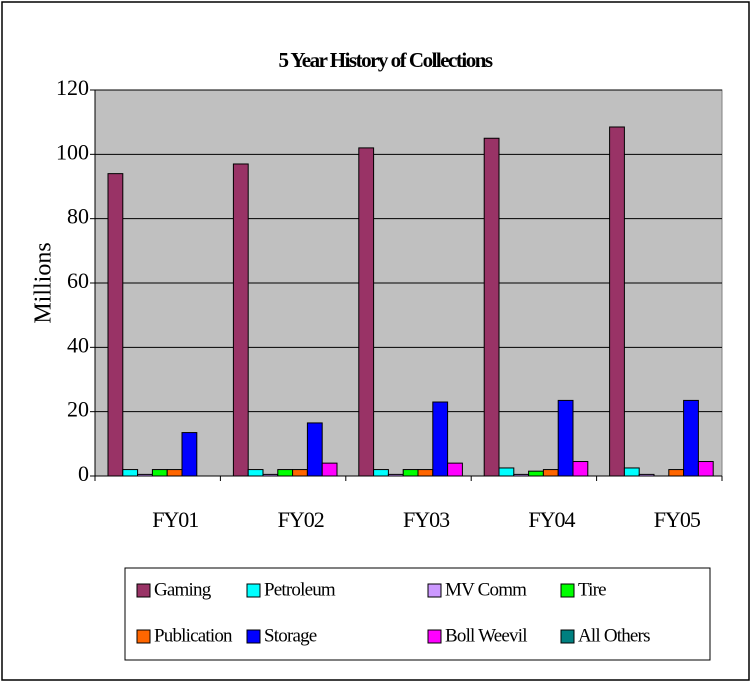 This screenshot has height=688, width=752. What do you see at coordinates (385, 60) in the screenshot?
I see `chart-title: 5 Year History of Collections` at bounding box center [385, 60].